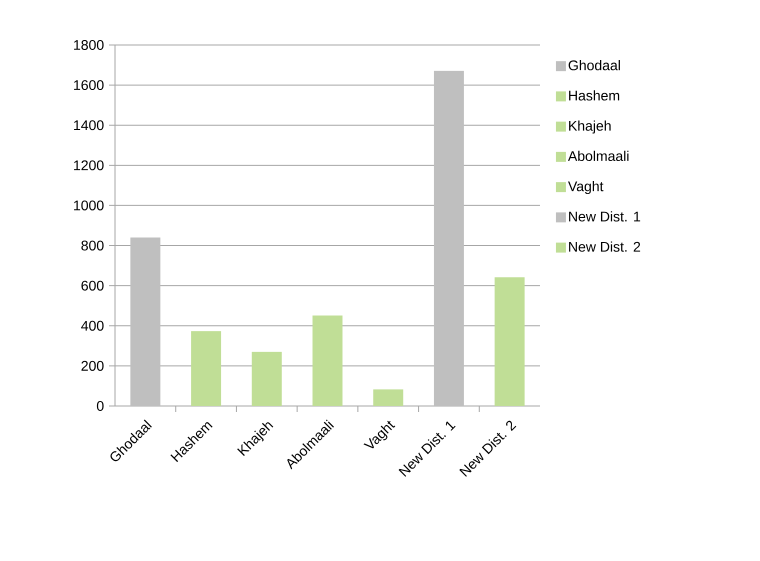 This screenshot has width=760, height=561. What do you see at coordinates (92, 285) in the screenshot?
I see `y-tick-label: 600` at bounding box center [92, 285].